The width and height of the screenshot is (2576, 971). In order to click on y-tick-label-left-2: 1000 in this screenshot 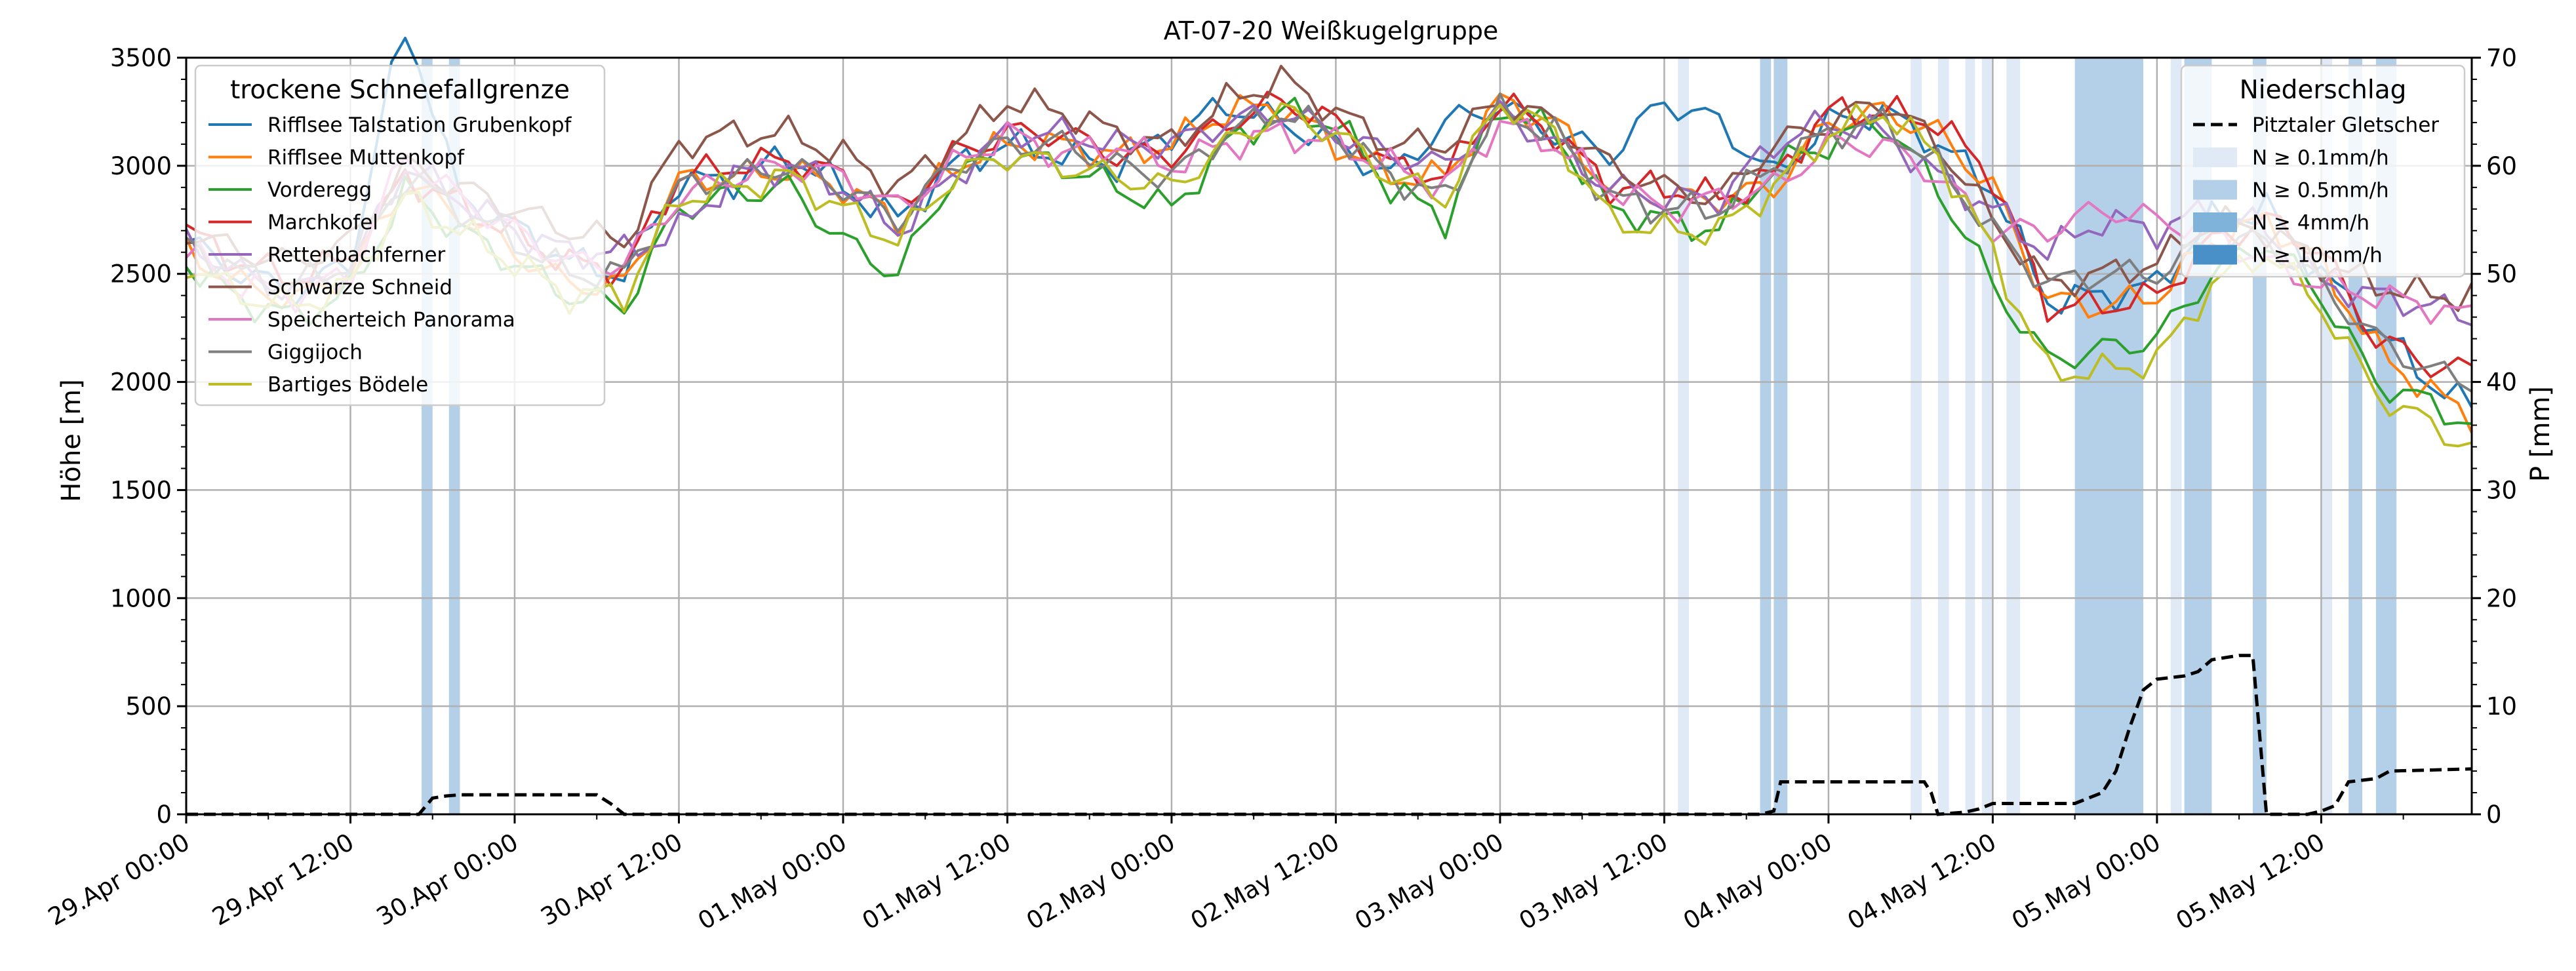, I will do `click(141, 598)`.